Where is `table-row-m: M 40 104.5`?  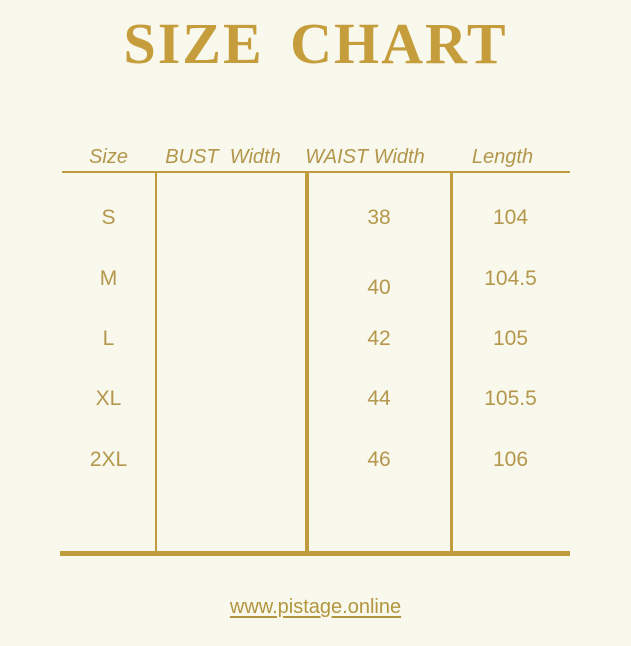 table-row-m: M 40 104.5 is located at coordinates (316, 283).